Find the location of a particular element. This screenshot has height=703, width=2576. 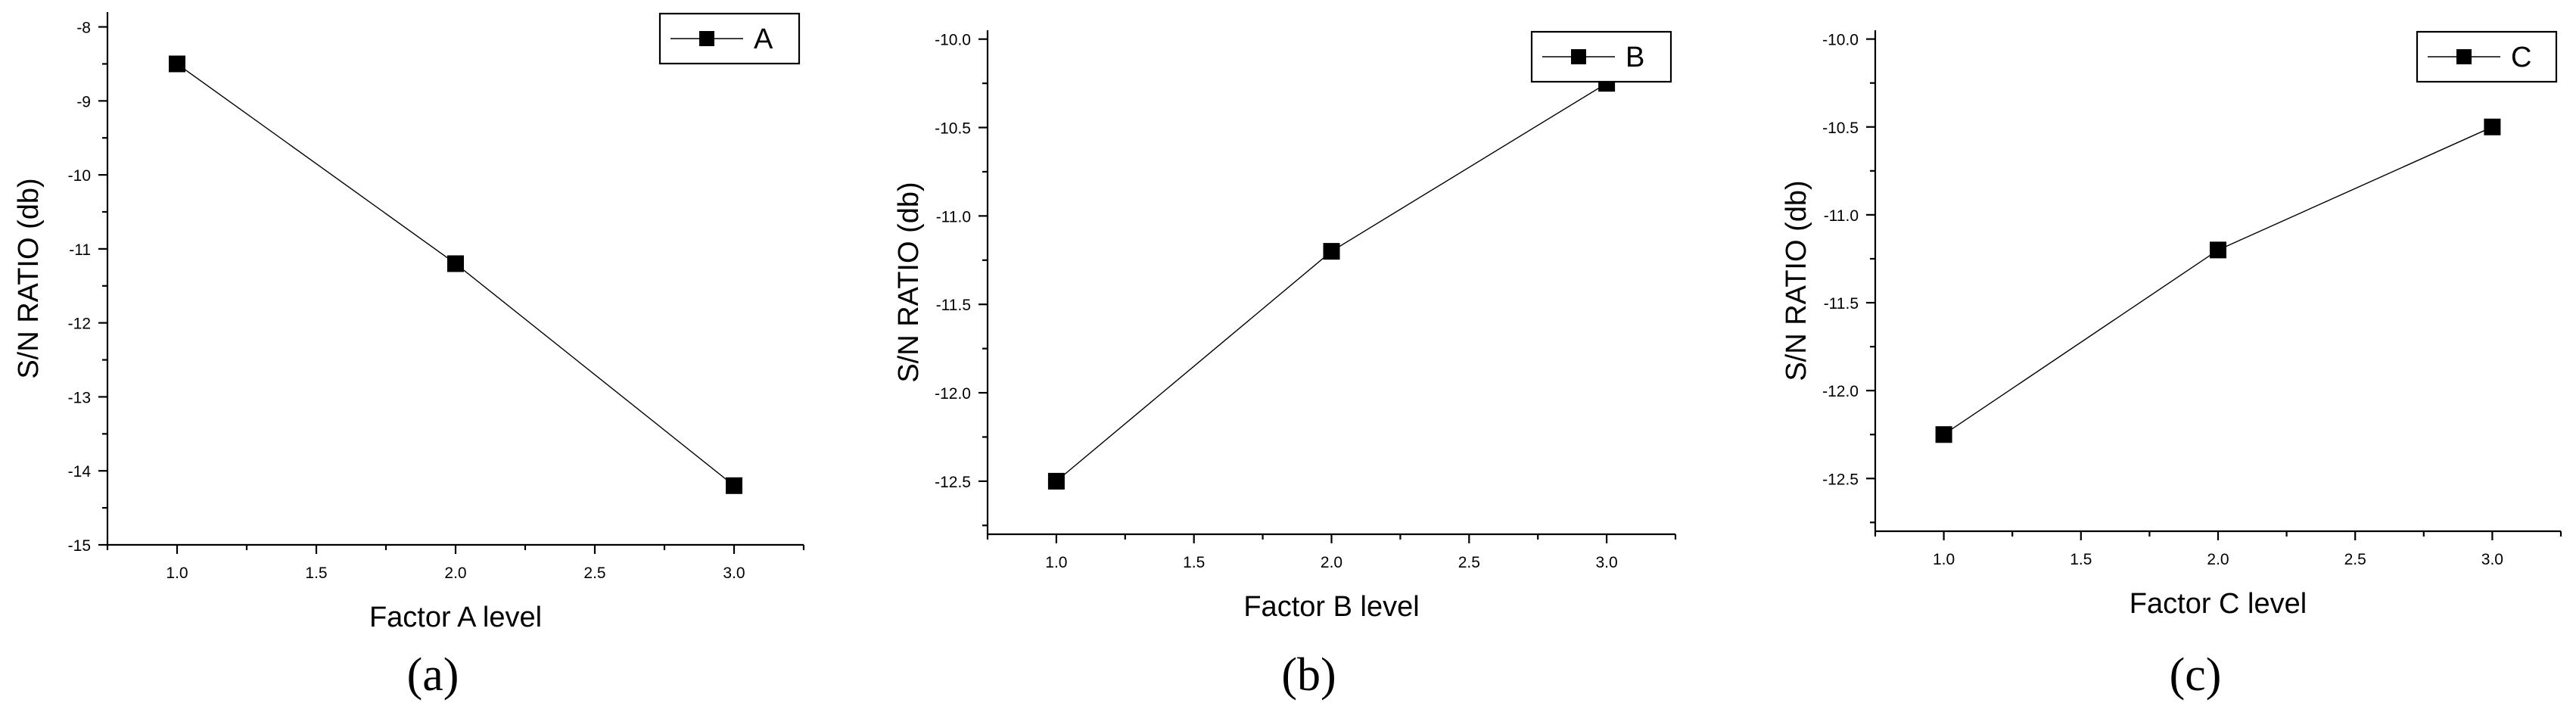

legend: A is located at coordinates (730, 38).